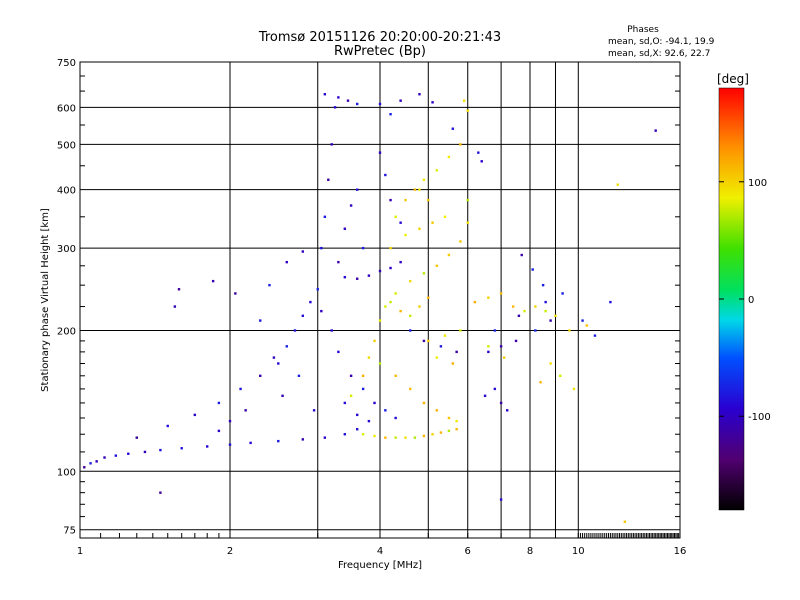  I want to click on y-tick-label: 400, so click(66, 191).